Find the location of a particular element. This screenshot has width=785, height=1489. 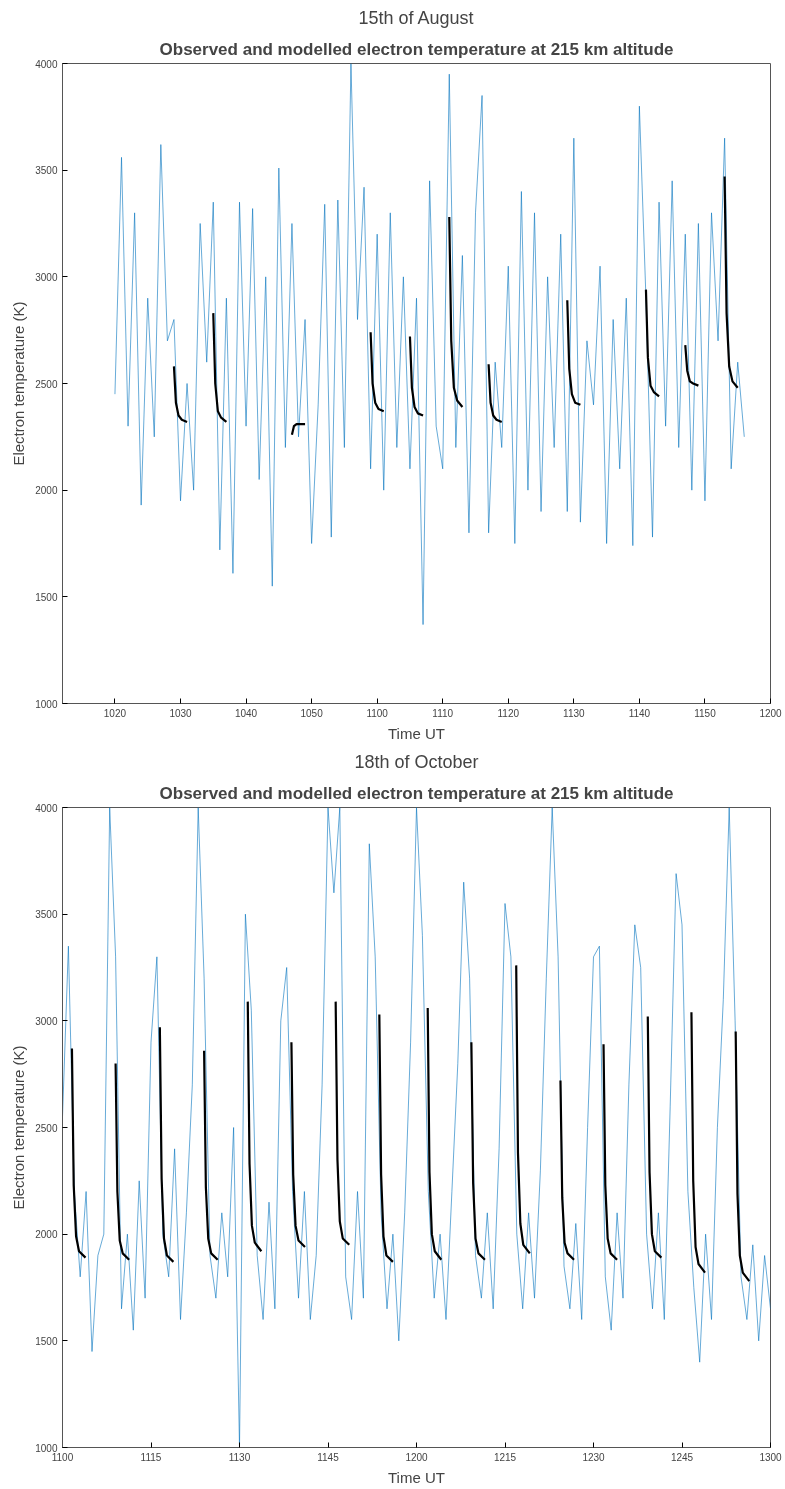

x-tick-label: 1030 is located at coordinates (181, 713).